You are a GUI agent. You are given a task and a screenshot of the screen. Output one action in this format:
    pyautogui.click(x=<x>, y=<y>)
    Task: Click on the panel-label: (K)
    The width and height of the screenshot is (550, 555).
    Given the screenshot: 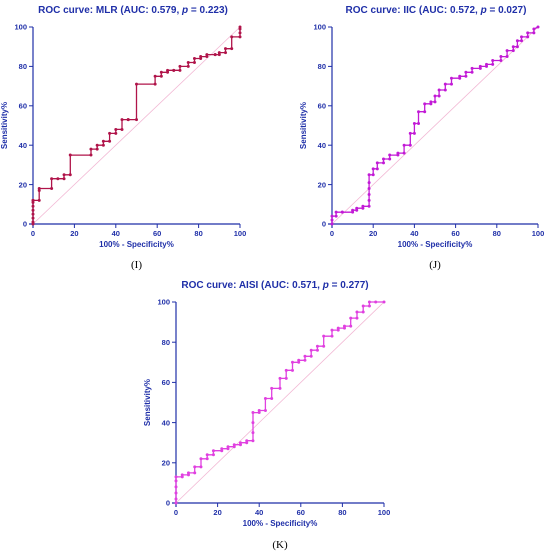 What is the action you would take?
    pyautogui.click(x=280, y=545)
    